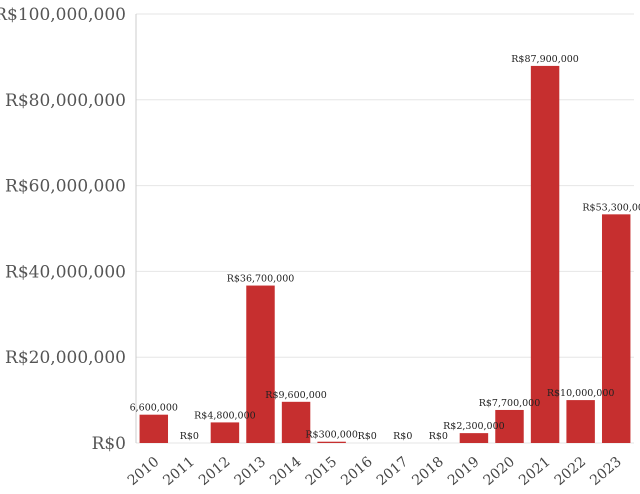 The width and height of the screenshot is (640, 494). Describe the element at coordinates (296, 395) in the screenshot. I see `data-label-2014: R$9,600,000` at that location.